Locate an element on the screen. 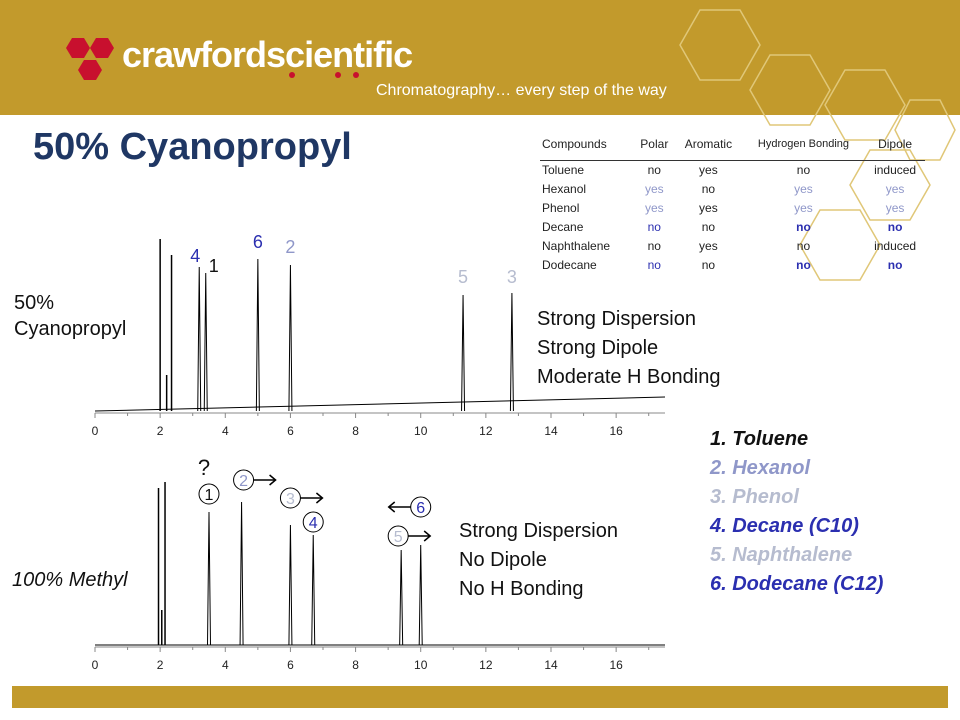 The image size is (960, 720). table-row: Toluene no yes no induced is located at coordinates (732, 171).